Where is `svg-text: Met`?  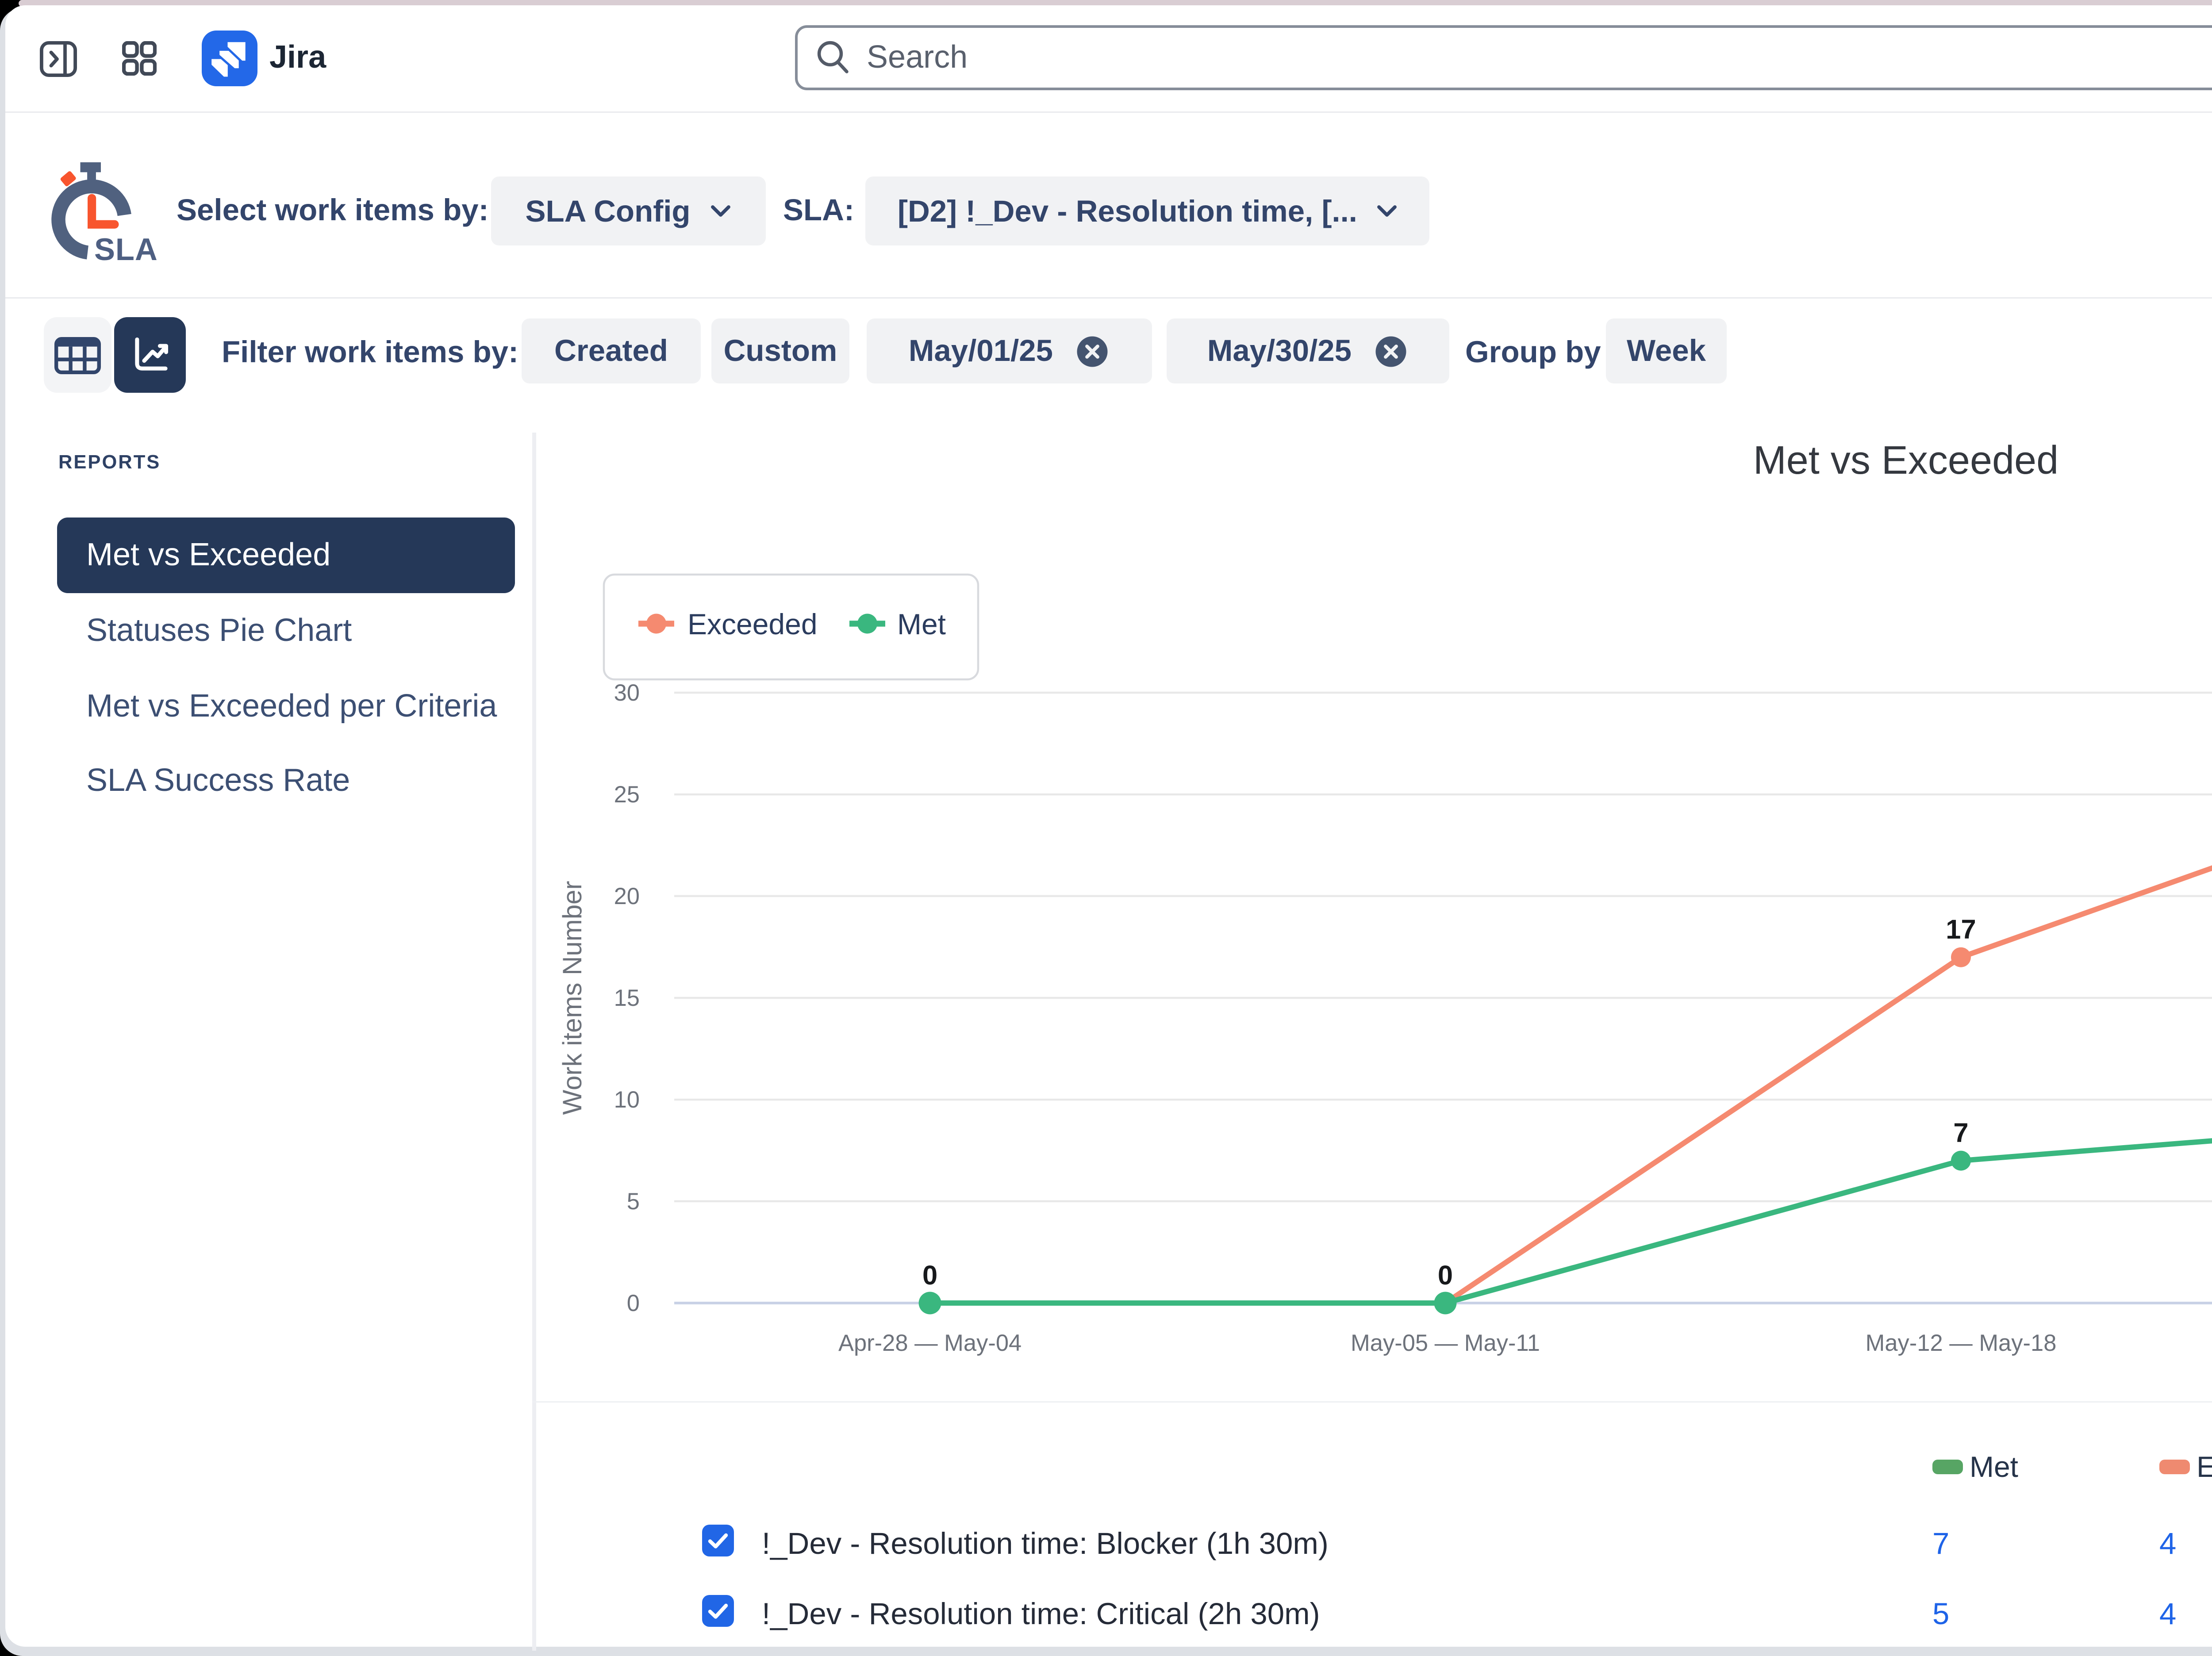
svg-text: Met is located at coordinates (922, 624).